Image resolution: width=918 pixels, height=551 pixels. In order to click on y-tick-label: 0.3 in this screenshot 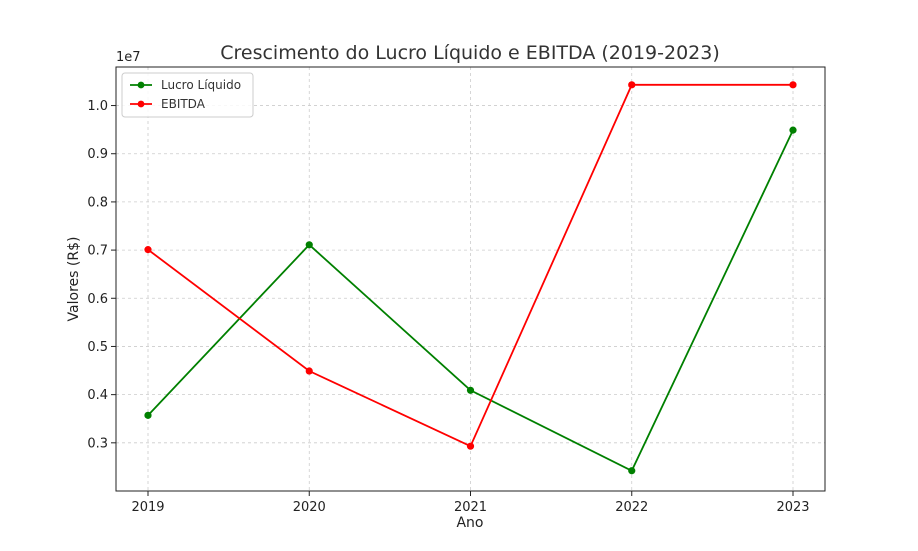, I will do `click(97, 443)`.